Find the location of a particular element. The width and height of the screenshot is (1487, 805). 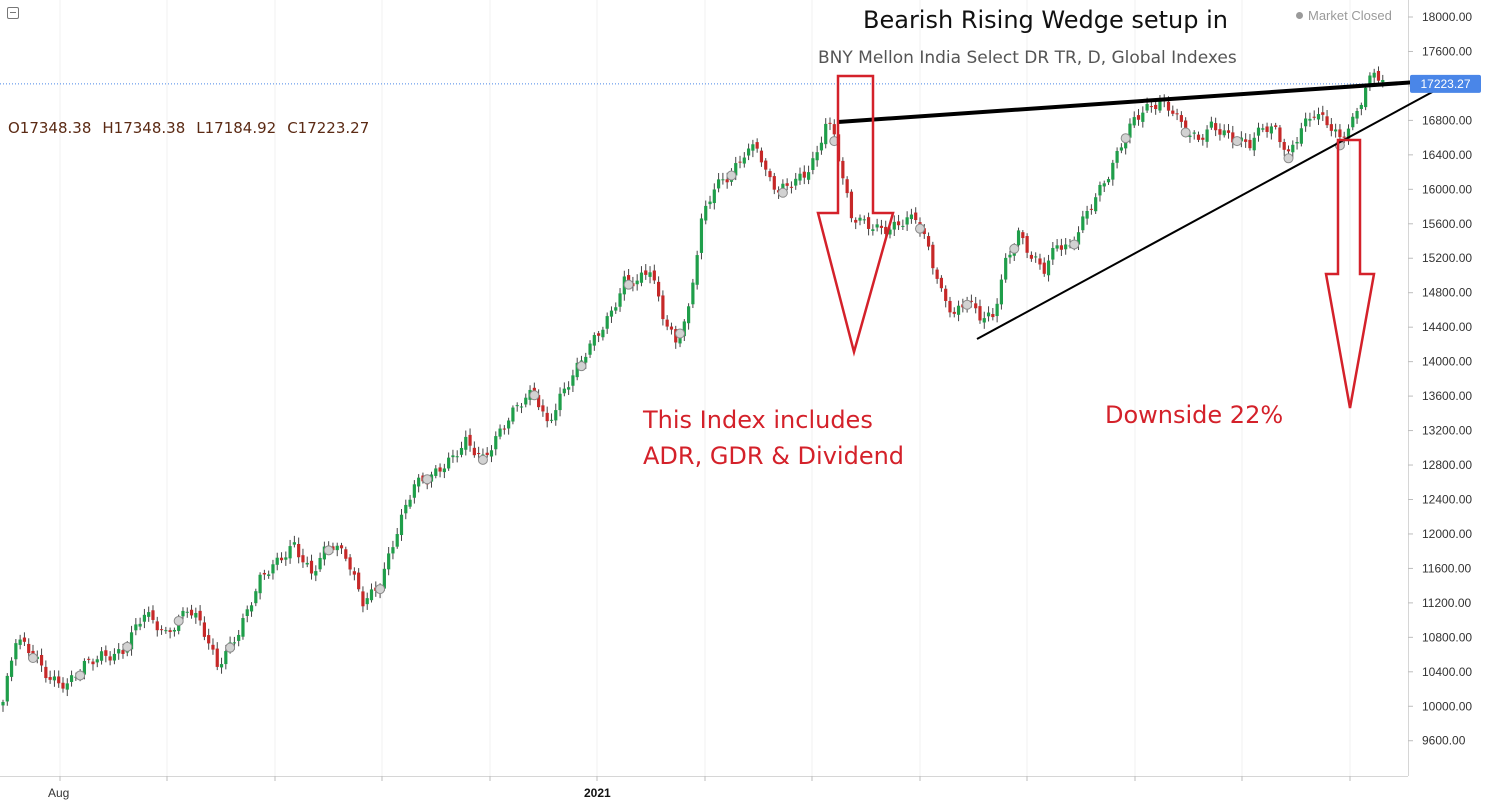

chart-title: Bearish Rising Wedge setup in is located at coordinates (1045, 20).